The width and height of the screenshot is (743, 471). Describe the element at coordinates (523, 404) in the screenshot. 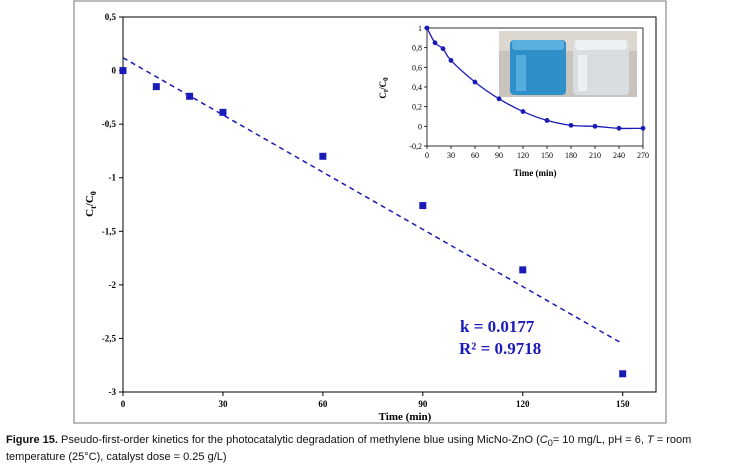

I see `x-tick-label: 120` at that location.